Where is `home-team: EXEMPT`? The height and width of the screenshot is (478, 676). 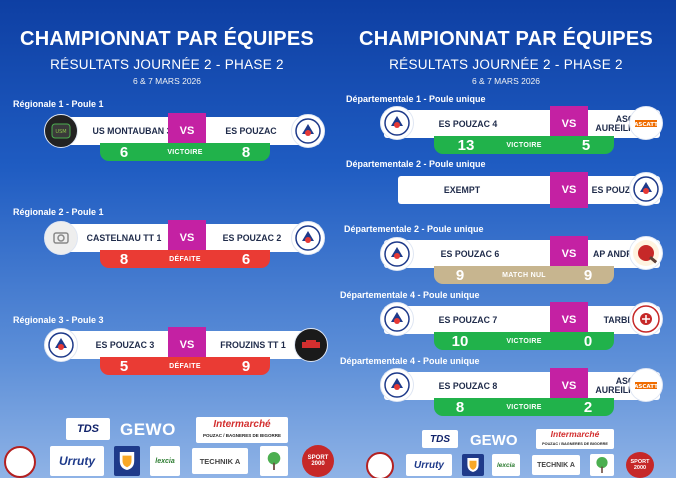
home-team: EXEMPT is located at coordinates (462, 189).